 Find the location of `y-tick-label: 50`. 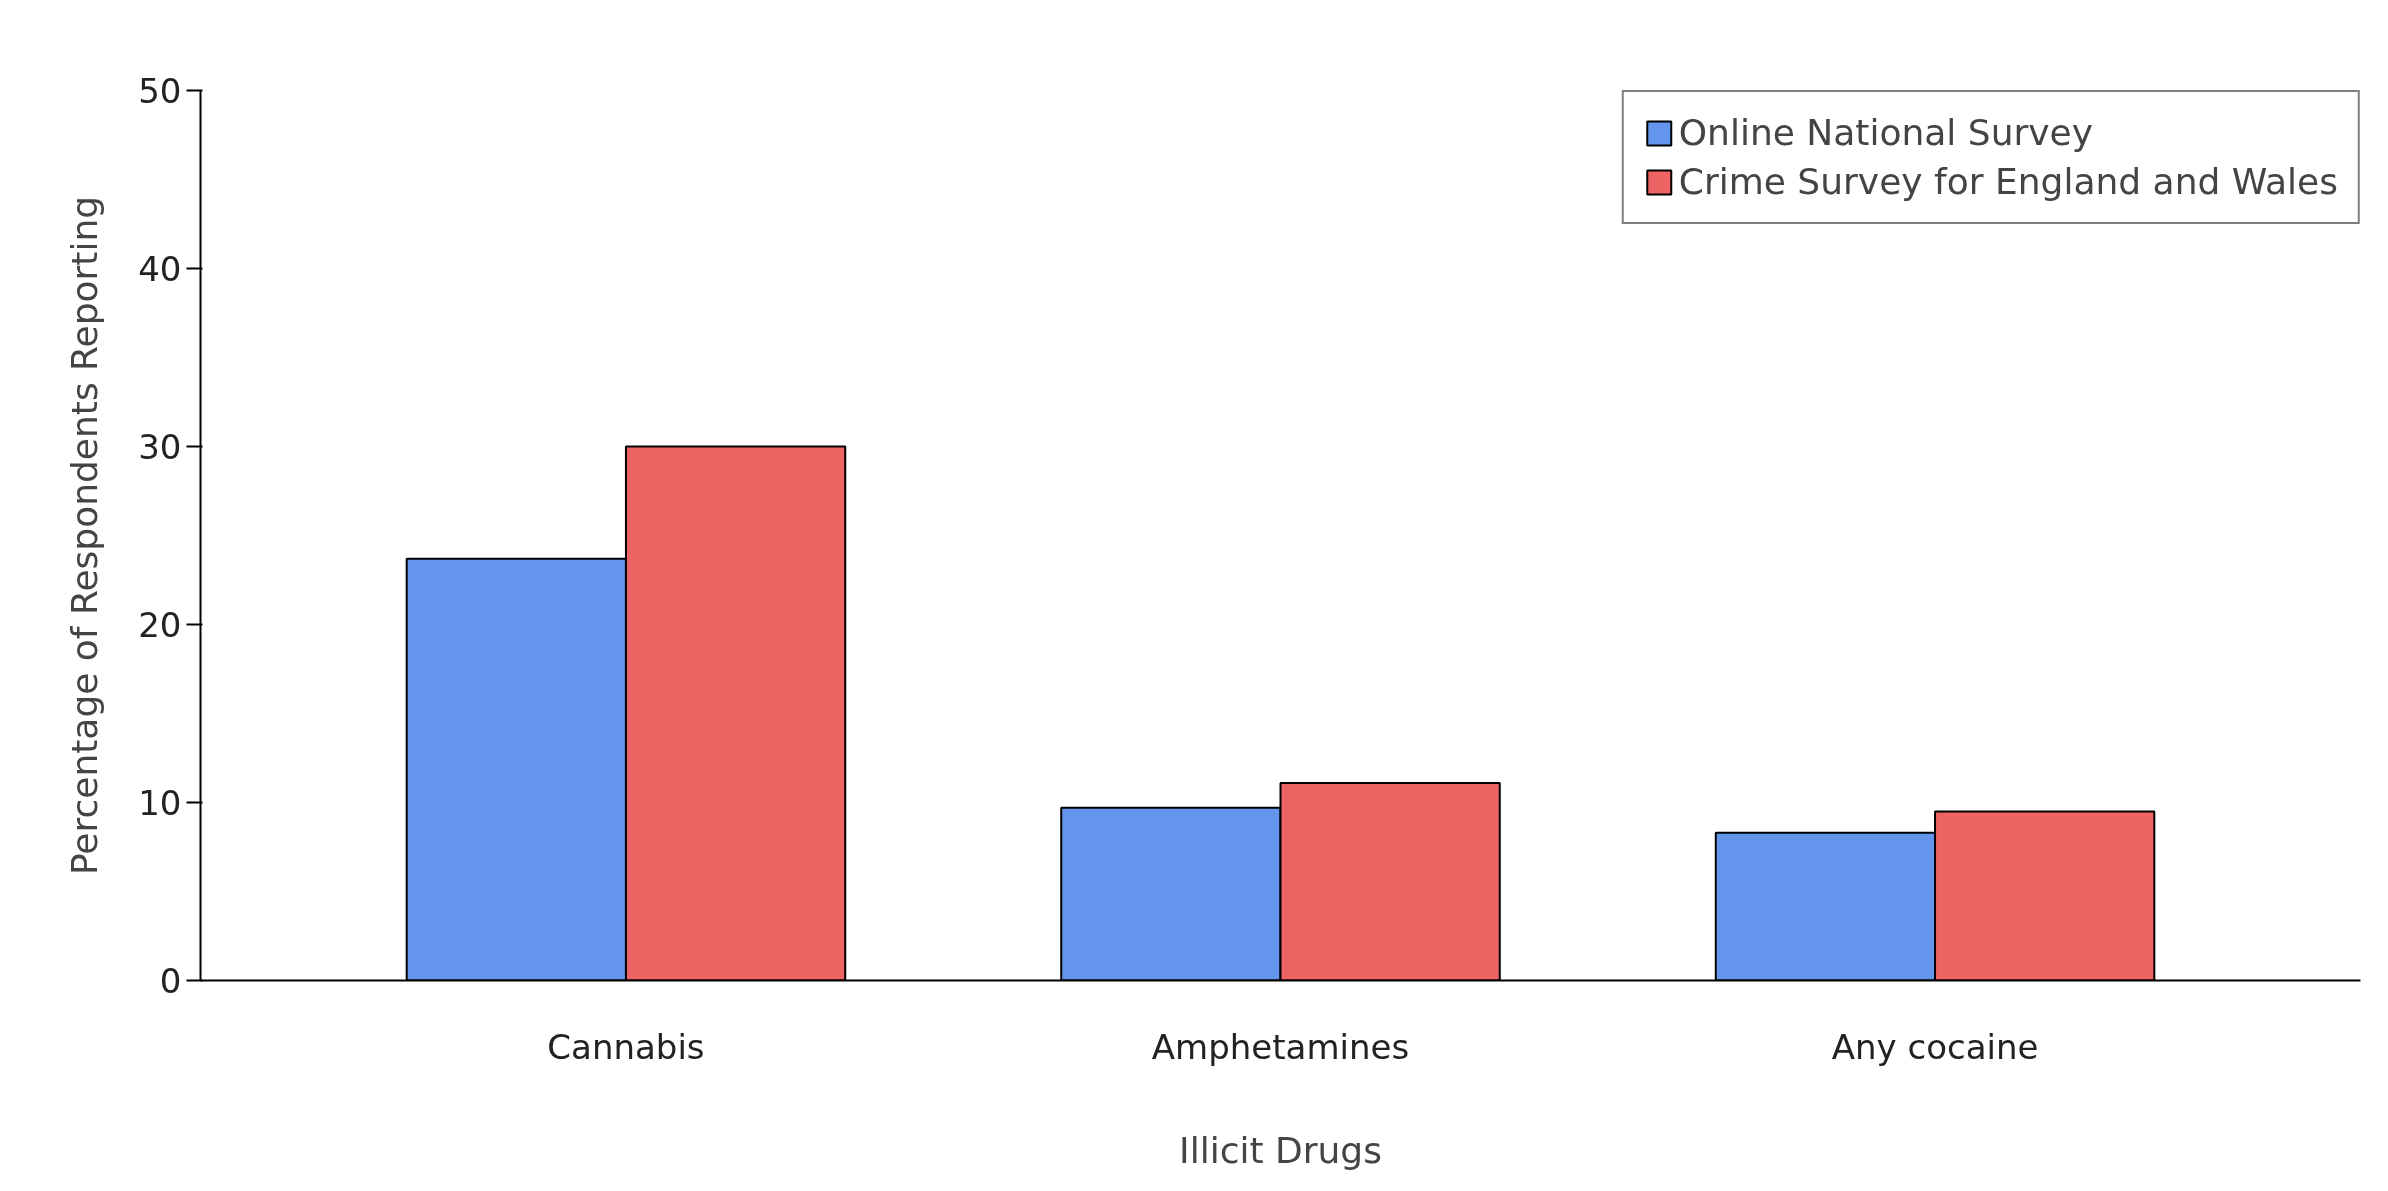

y-tick-label: 50 is located at coordinates (160, 91).